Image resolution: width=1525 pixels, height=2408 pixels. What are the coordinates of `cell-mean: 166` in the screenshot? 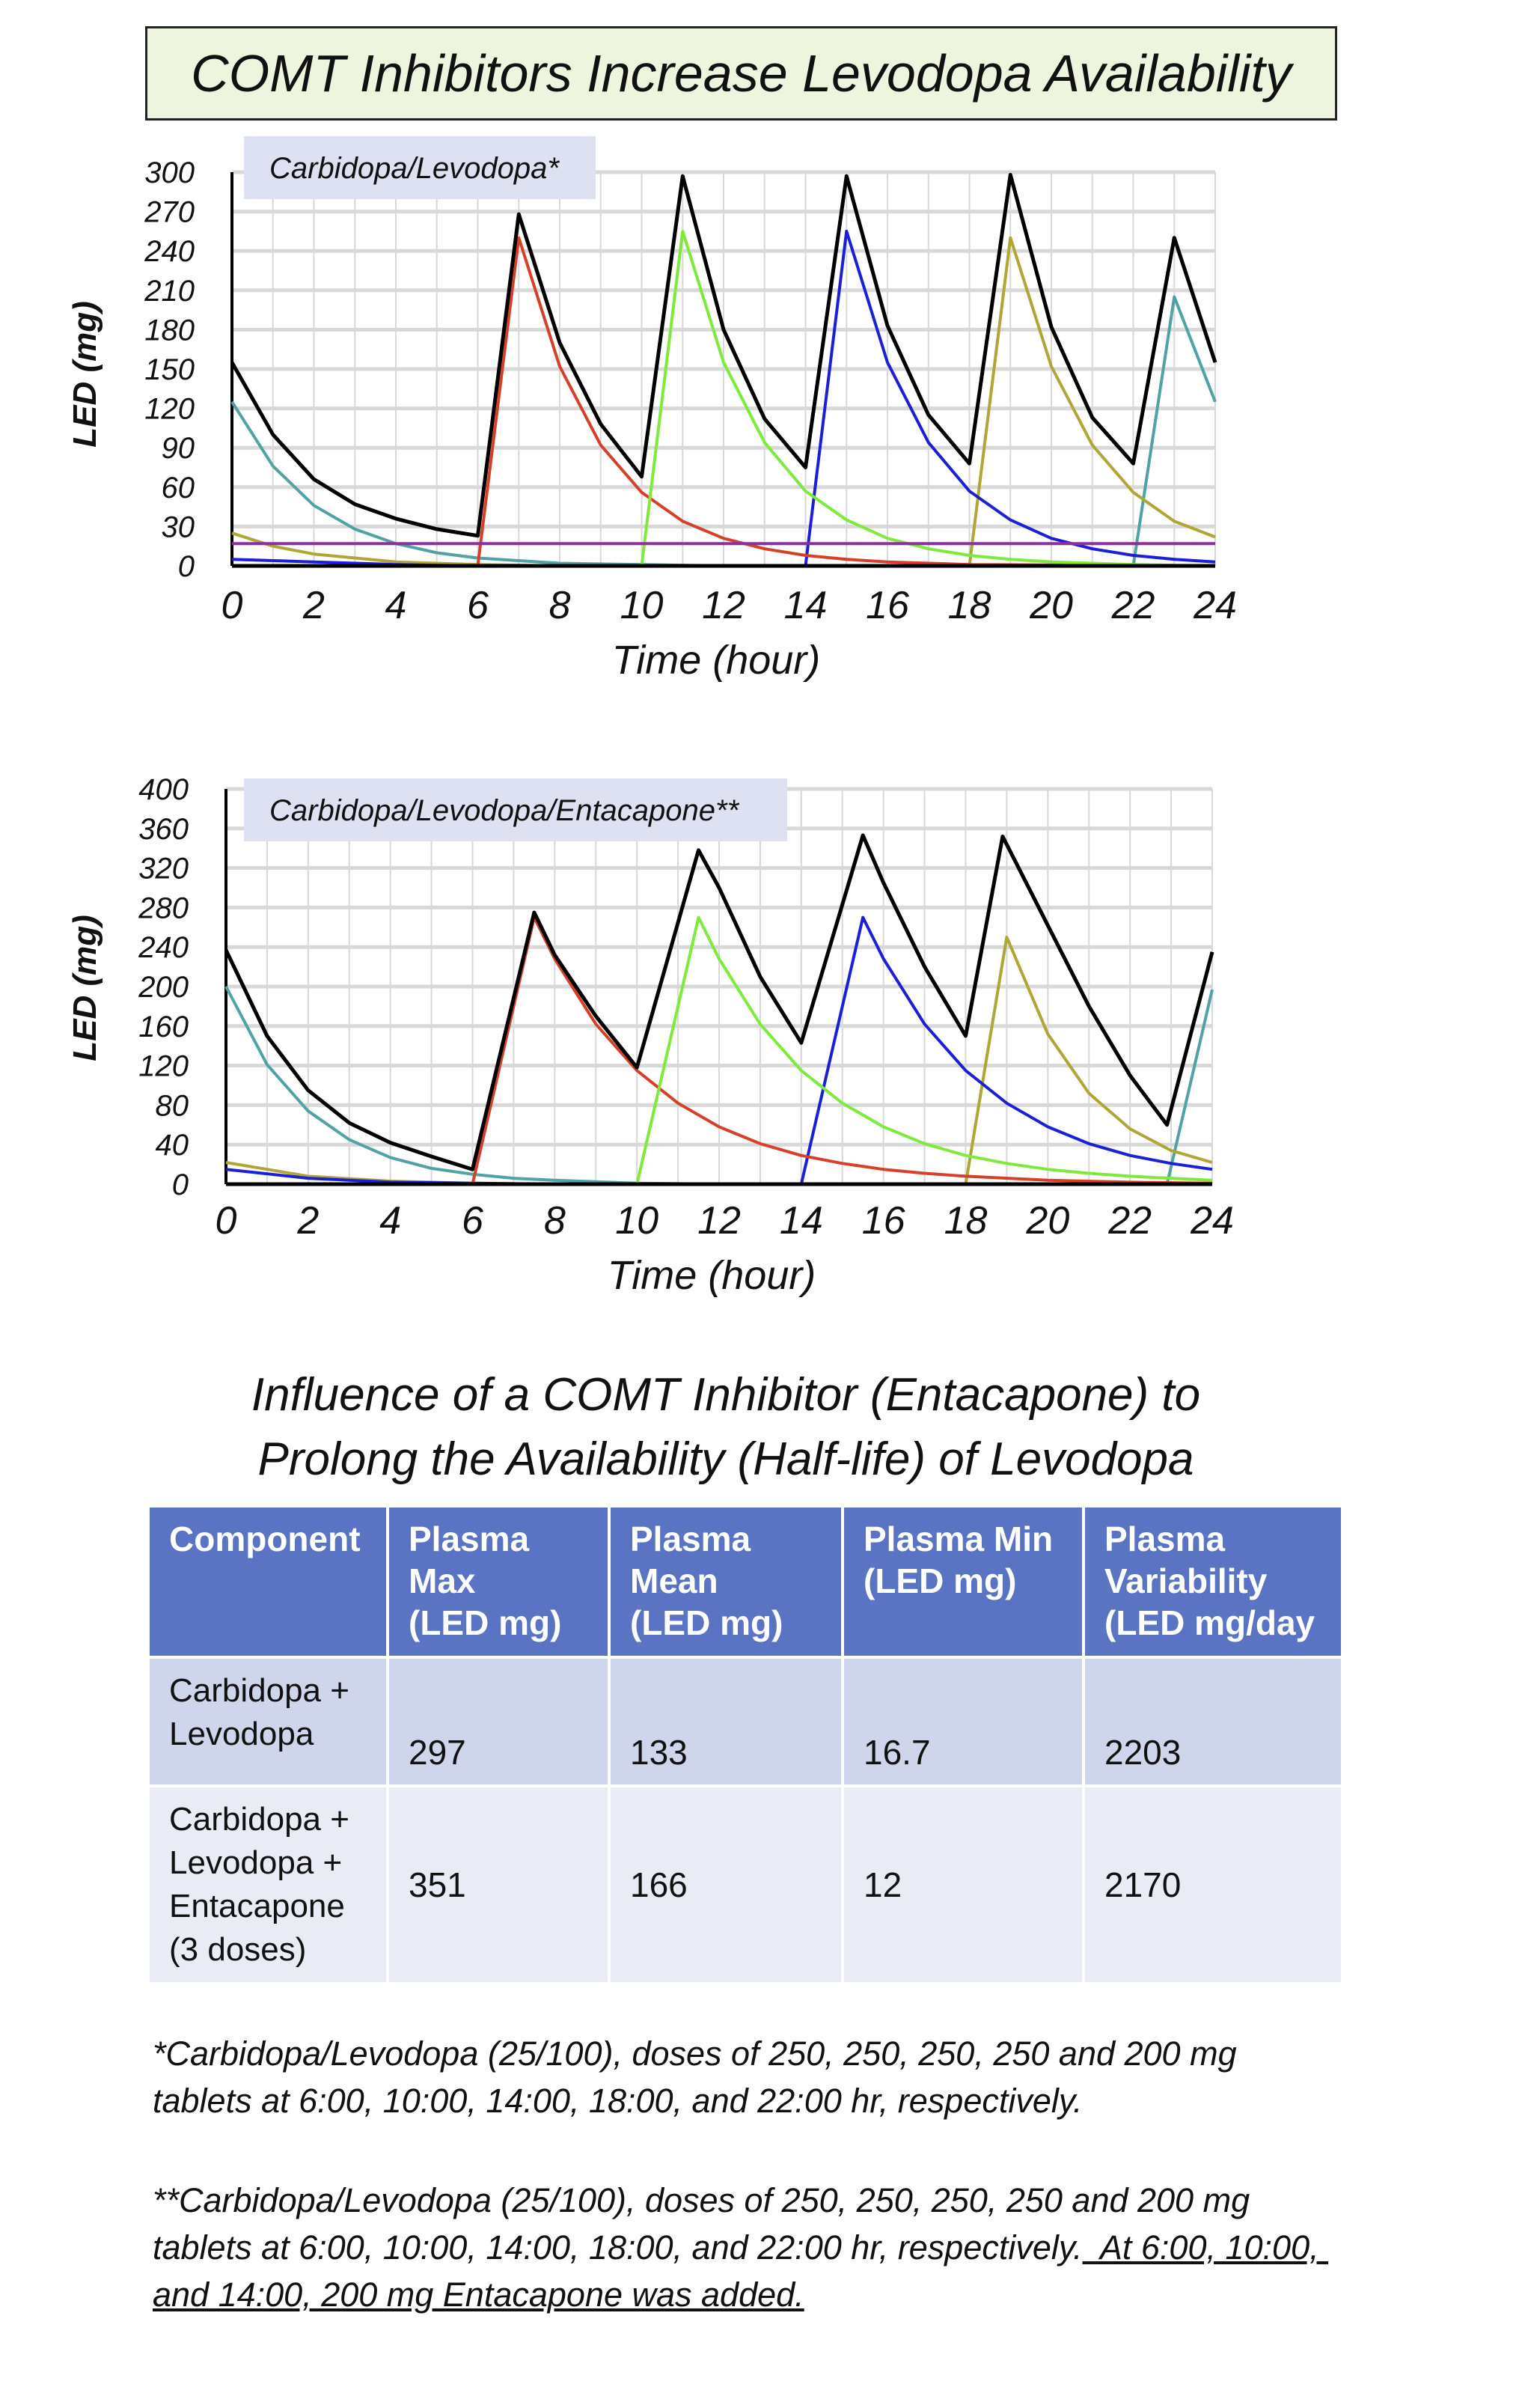 It's located at (726, 1884).